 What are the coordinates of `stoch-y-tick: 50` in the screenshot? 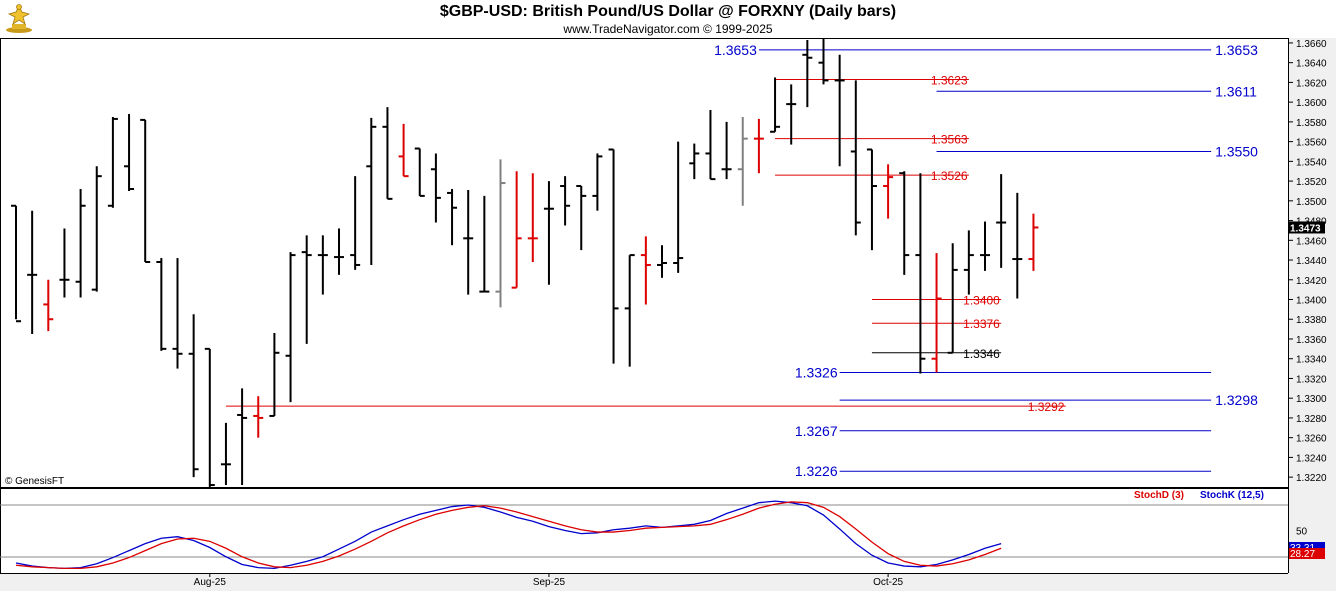 It's located at (1302, 532).